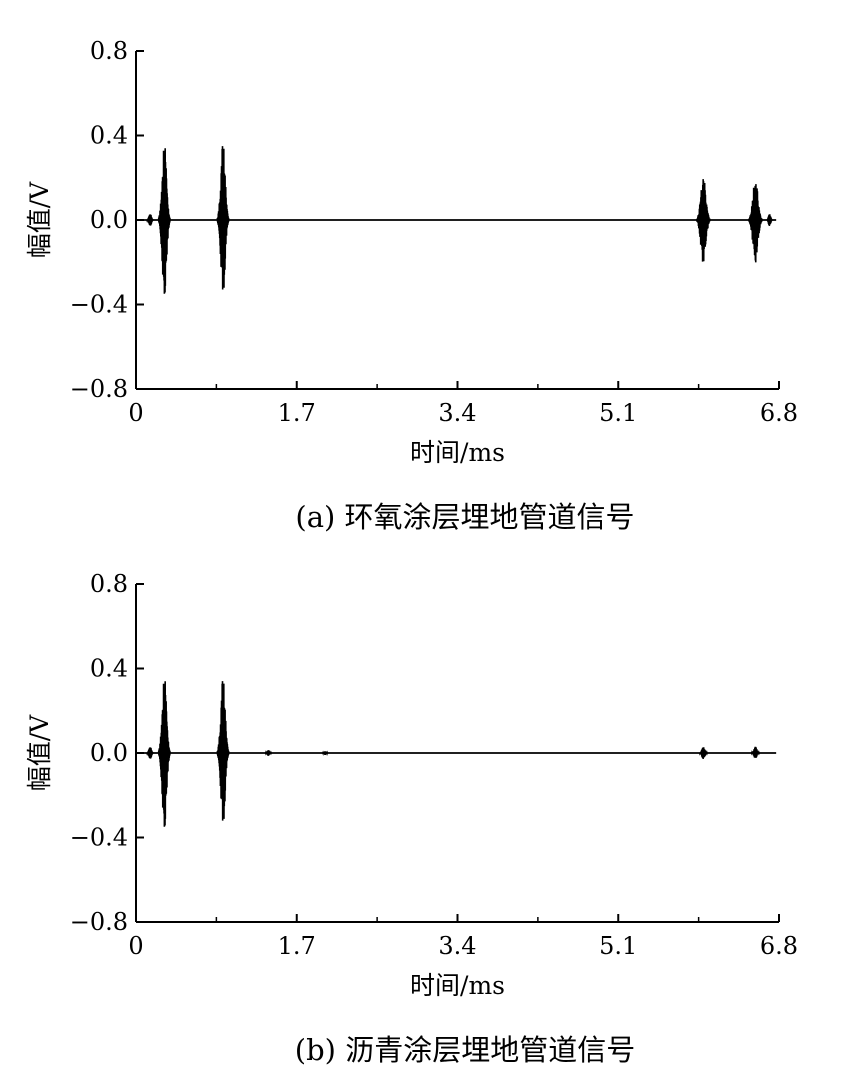  What do you see at coordinates (135, 946) in the screenshot?
I see `chart-b-x-tick-label: 0` at bounding box center [135, 946].